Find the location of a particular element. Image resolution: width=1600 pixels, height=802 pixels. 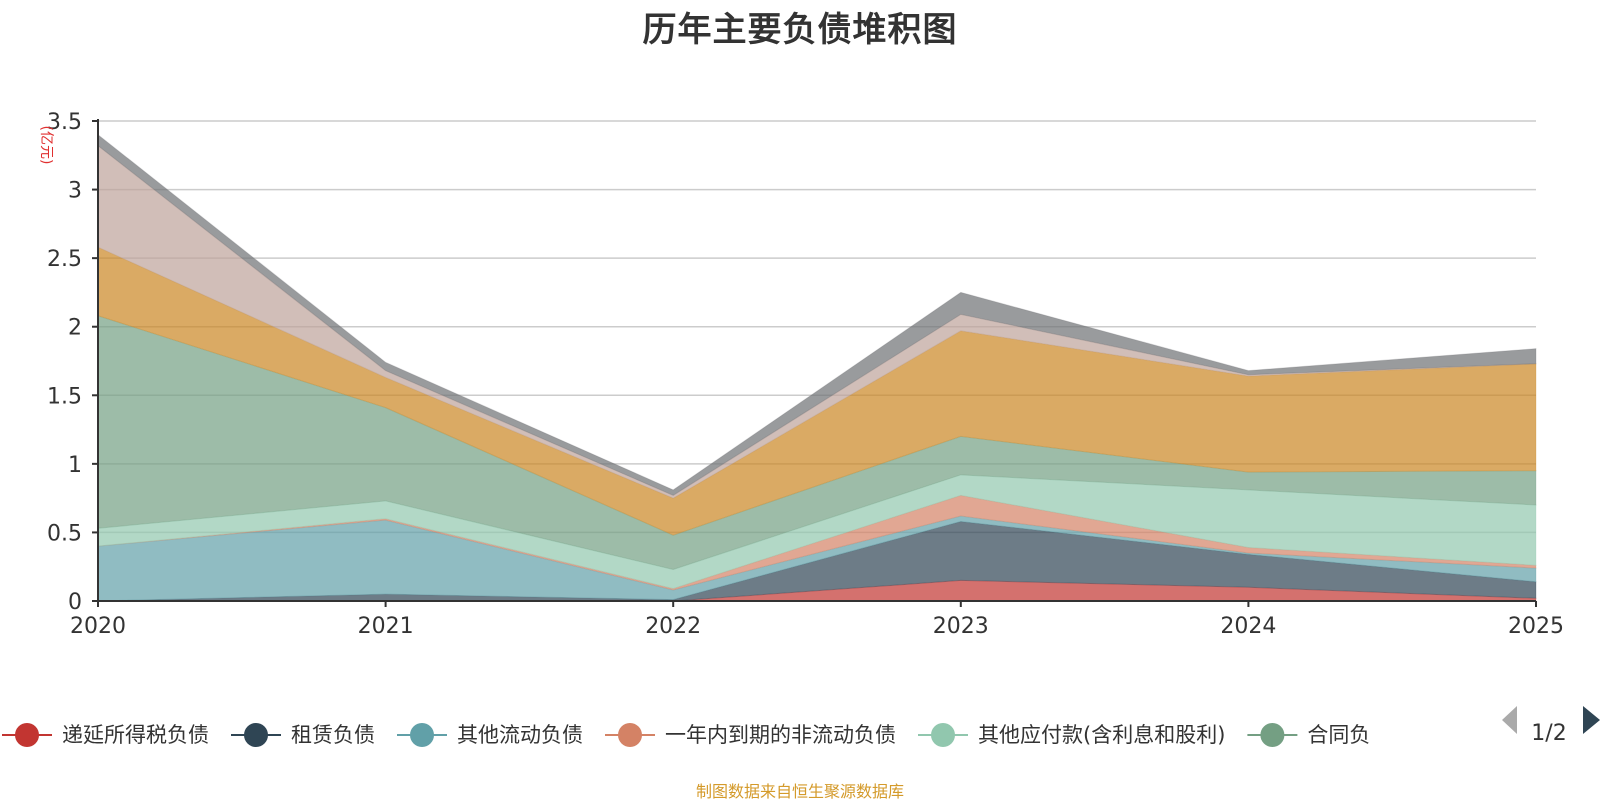

legend-item: 一年内到期的非流动负债 is located at coordinates (750, 735).